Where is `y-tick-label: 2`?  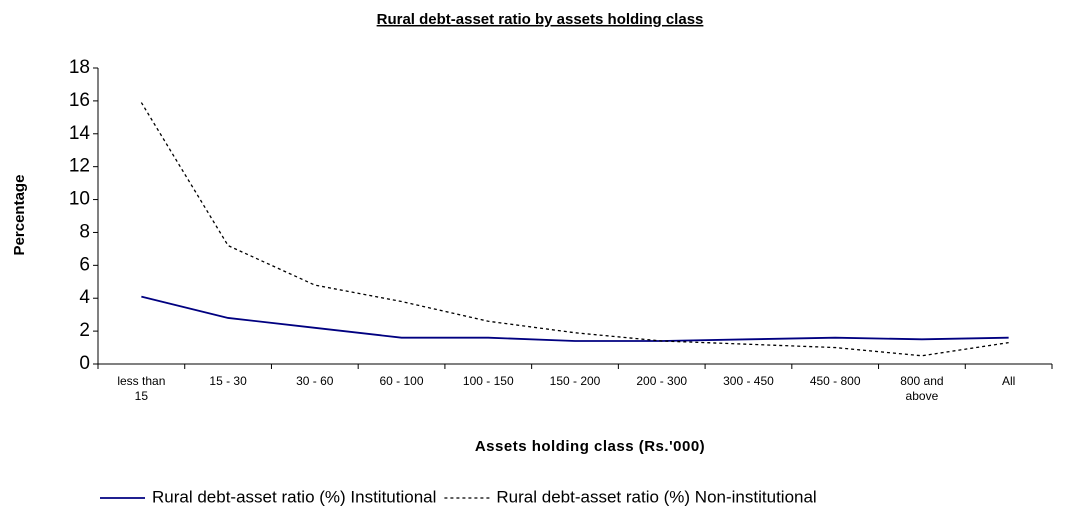
y-tick-label: 2 is located at coordinates (84, 330).